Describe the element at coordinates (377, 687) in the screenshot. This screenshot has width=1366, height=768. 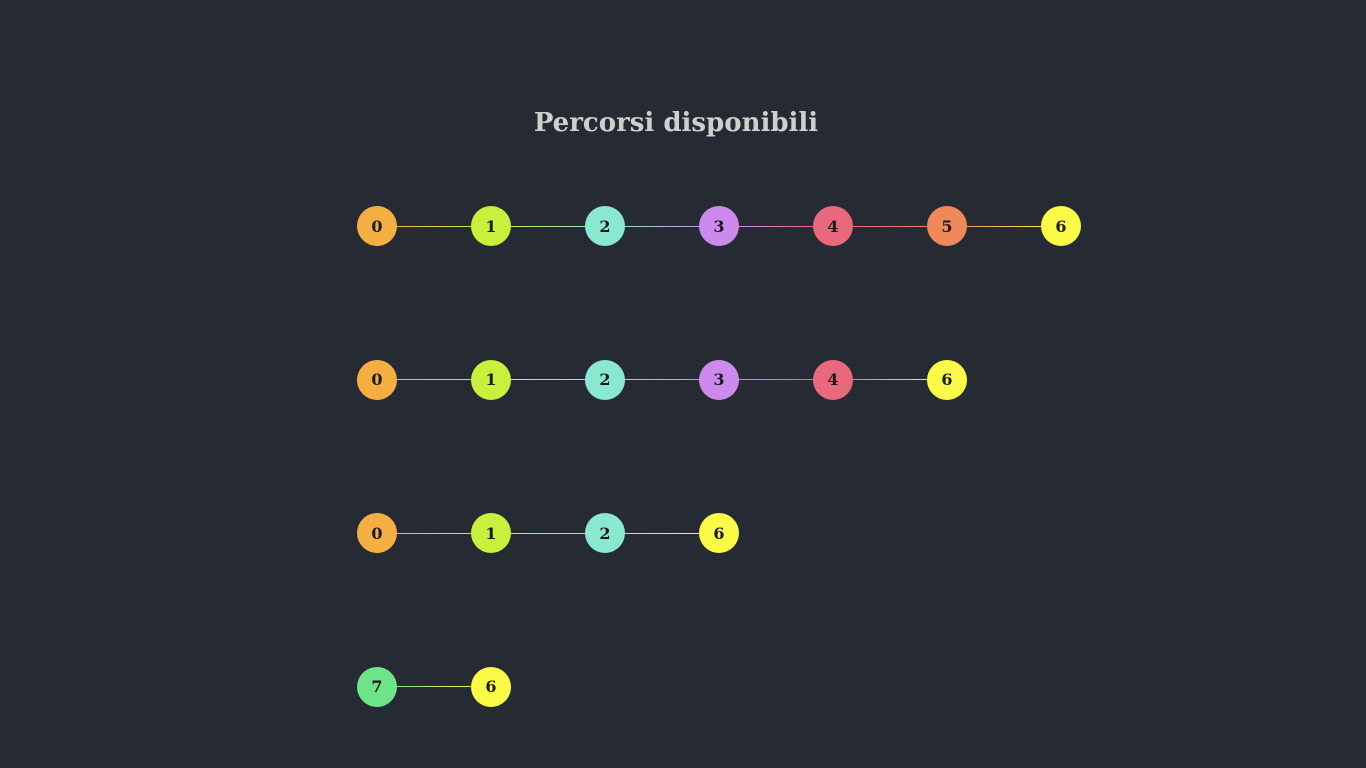
I see `path-node-7: 7` at that location.